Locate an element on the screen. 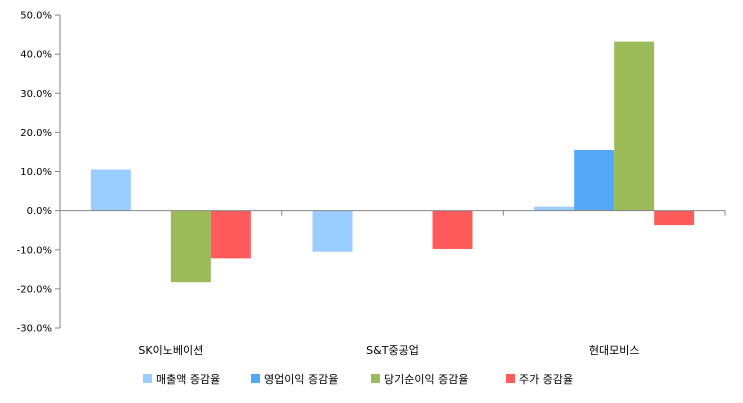  x-tick-label: S&T중공업 is located at coordinates (392, 350).